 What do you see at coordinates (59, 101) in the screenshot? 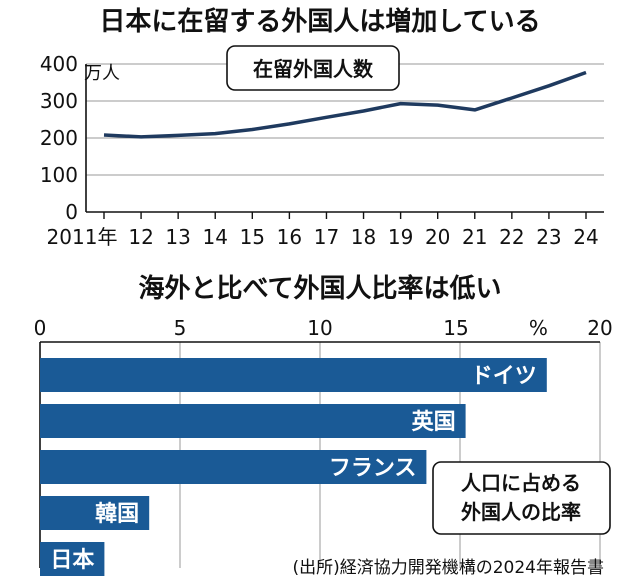
I see `line-chart-y-tick-label: 300` at bounding box center [59, 101].